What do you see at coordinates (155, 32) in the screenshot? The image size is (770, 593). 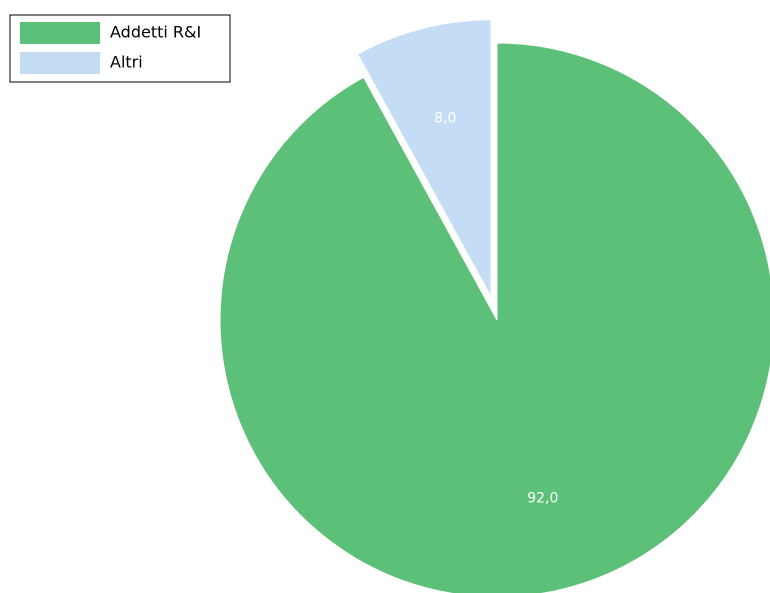 I see `legend-label: Addetti R&I` at bounding box center [155, 32].